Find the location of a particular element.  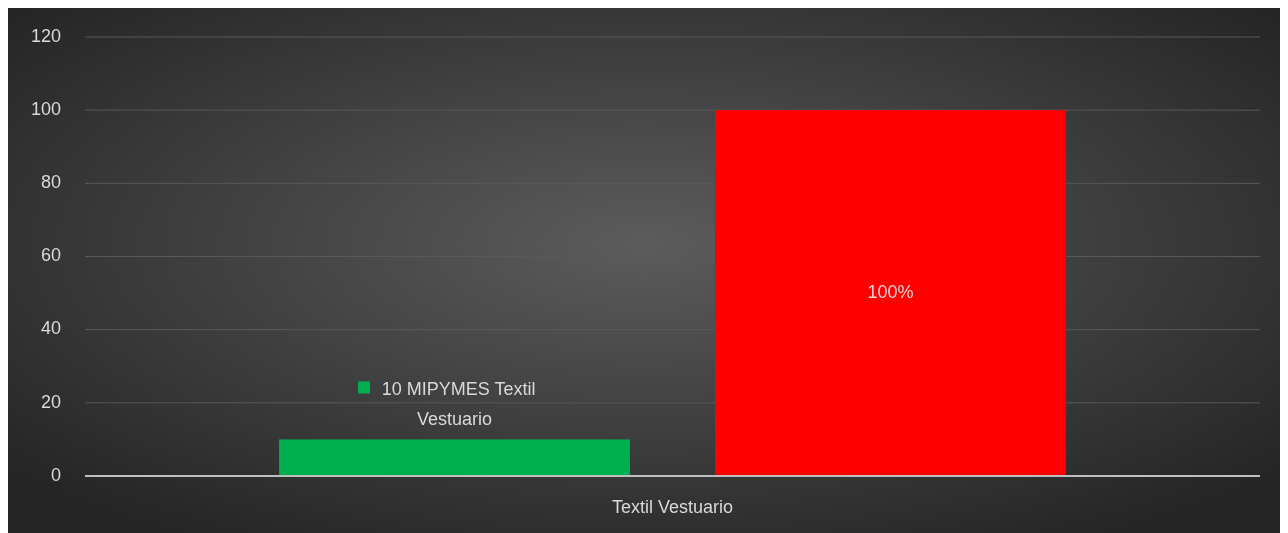

data-label: 100% is located at coordinates (890, 291).